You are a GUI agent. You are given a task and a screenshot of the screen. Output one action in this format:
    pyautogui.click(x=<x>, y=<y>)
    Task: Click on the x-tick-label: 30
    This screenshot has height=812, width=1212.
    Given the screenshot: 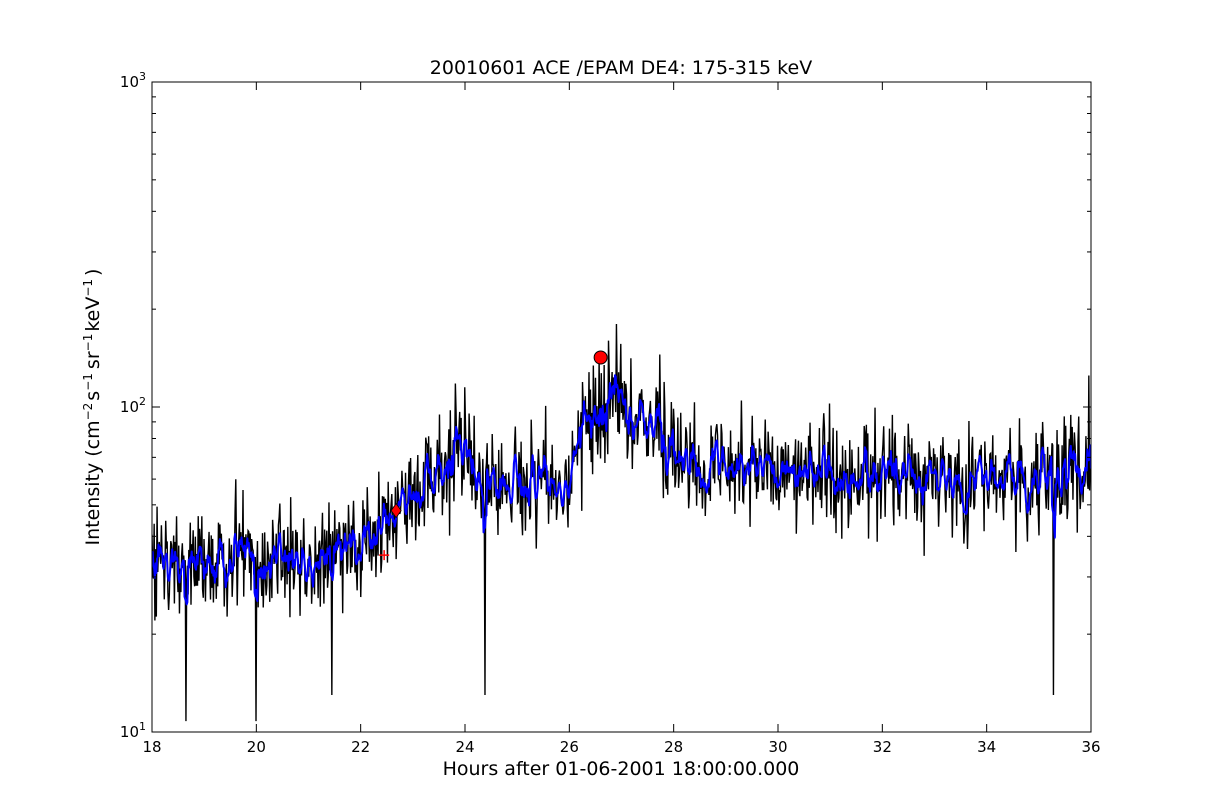 What is the action you would take?
    pyautogui.click(x=777, y=747)
    